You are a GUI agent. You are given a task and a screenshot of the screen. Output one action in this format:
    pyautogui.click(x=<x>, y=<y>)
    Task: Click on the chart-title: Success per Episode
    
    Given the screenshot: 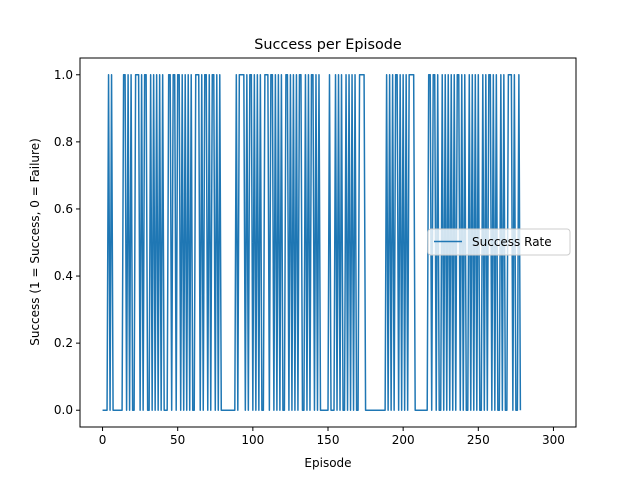 What is the action you would take?
    pyautogui.click(x=328, y=45)
    